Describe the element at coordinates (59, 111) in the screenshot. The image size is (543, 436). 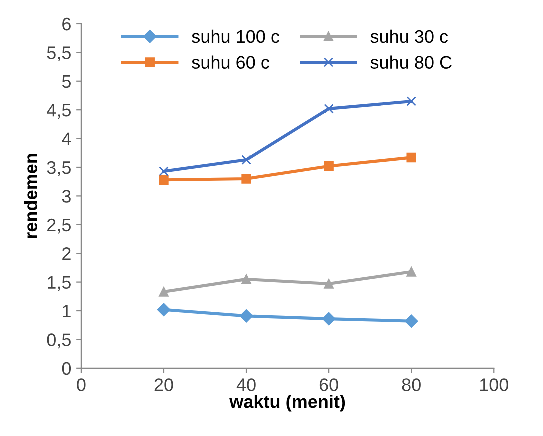
I see `y-tick-label: 4,5` at that location.